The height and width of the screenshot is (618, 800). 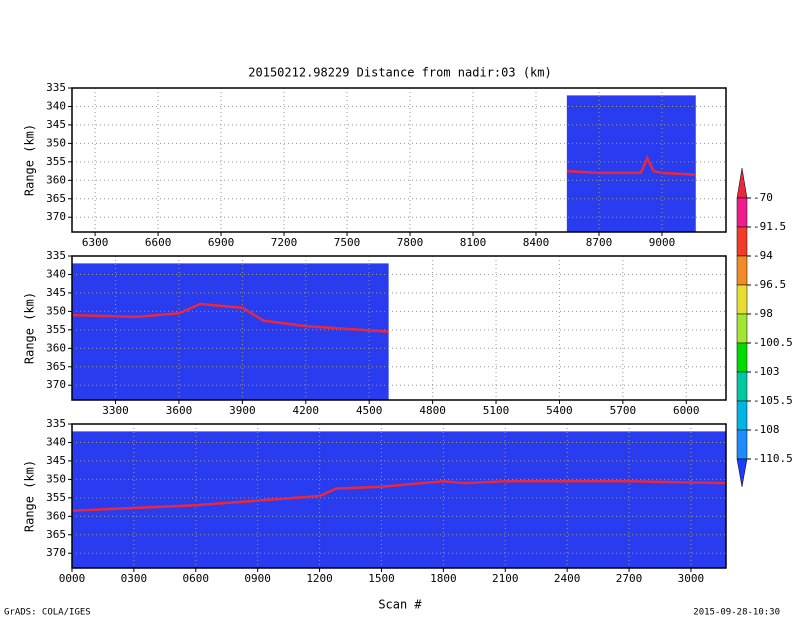 What do you see at coordinates (763, 255) in the screenshot?
I see `colorbar-label: -94` at bounding box center [763, 255].